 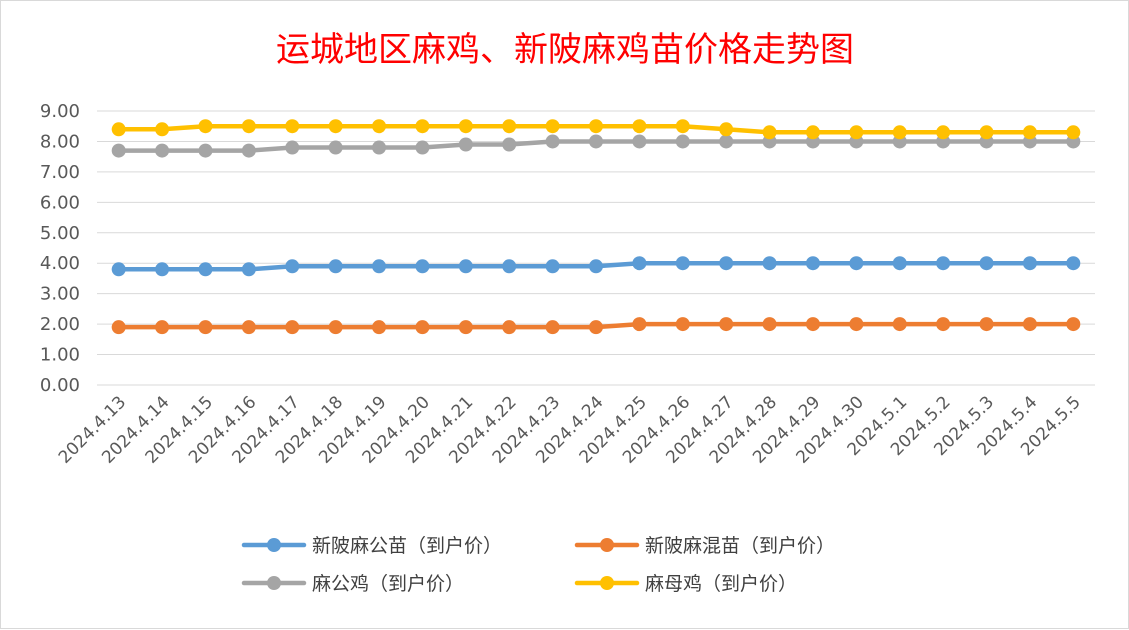 I want to click on chart-title: 运城地区麻鸡、新陂麻鸡苗价格走势图, so click(x=565, y=50).